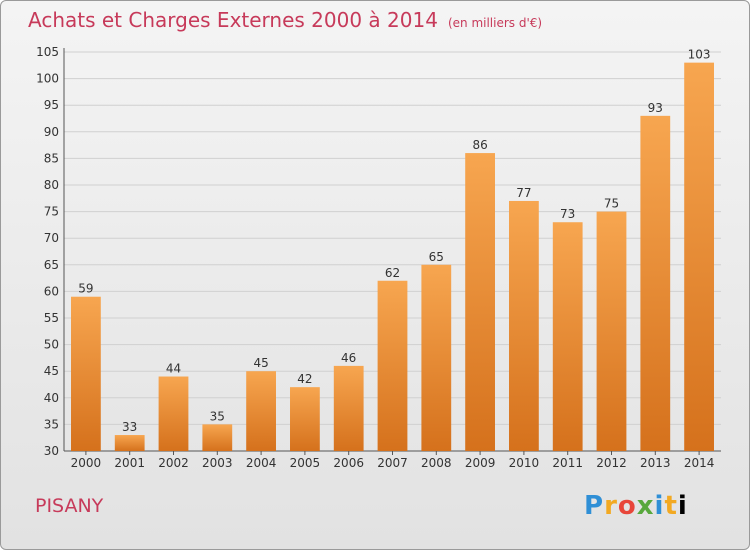  Describe the element at coordinates (524, 463) in the screenshot. I see `x-tick-label: 2010` at that location.